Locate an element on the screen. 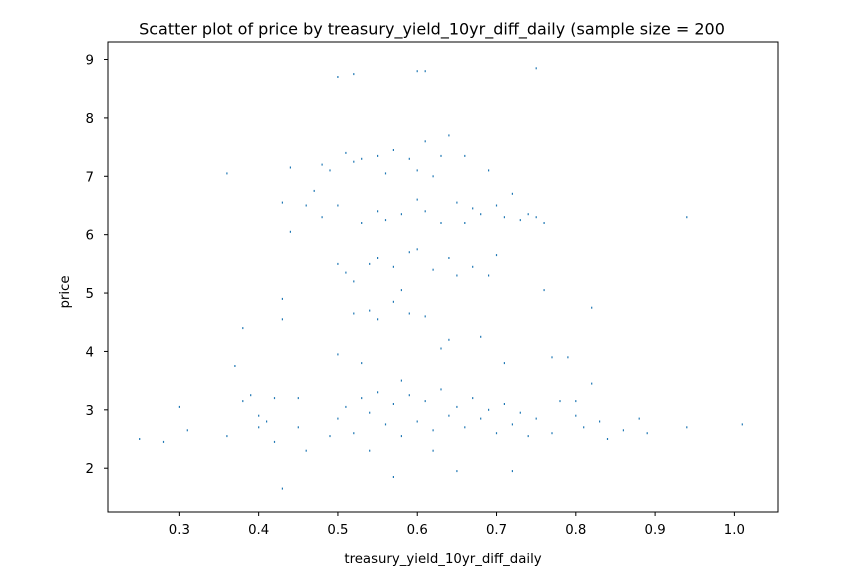 The image size is (864, 576). x-axis: 0.3 0.4 0.5 0.6 0.7 0.8 0.9 1.0 is located at coordinates (457, 525).